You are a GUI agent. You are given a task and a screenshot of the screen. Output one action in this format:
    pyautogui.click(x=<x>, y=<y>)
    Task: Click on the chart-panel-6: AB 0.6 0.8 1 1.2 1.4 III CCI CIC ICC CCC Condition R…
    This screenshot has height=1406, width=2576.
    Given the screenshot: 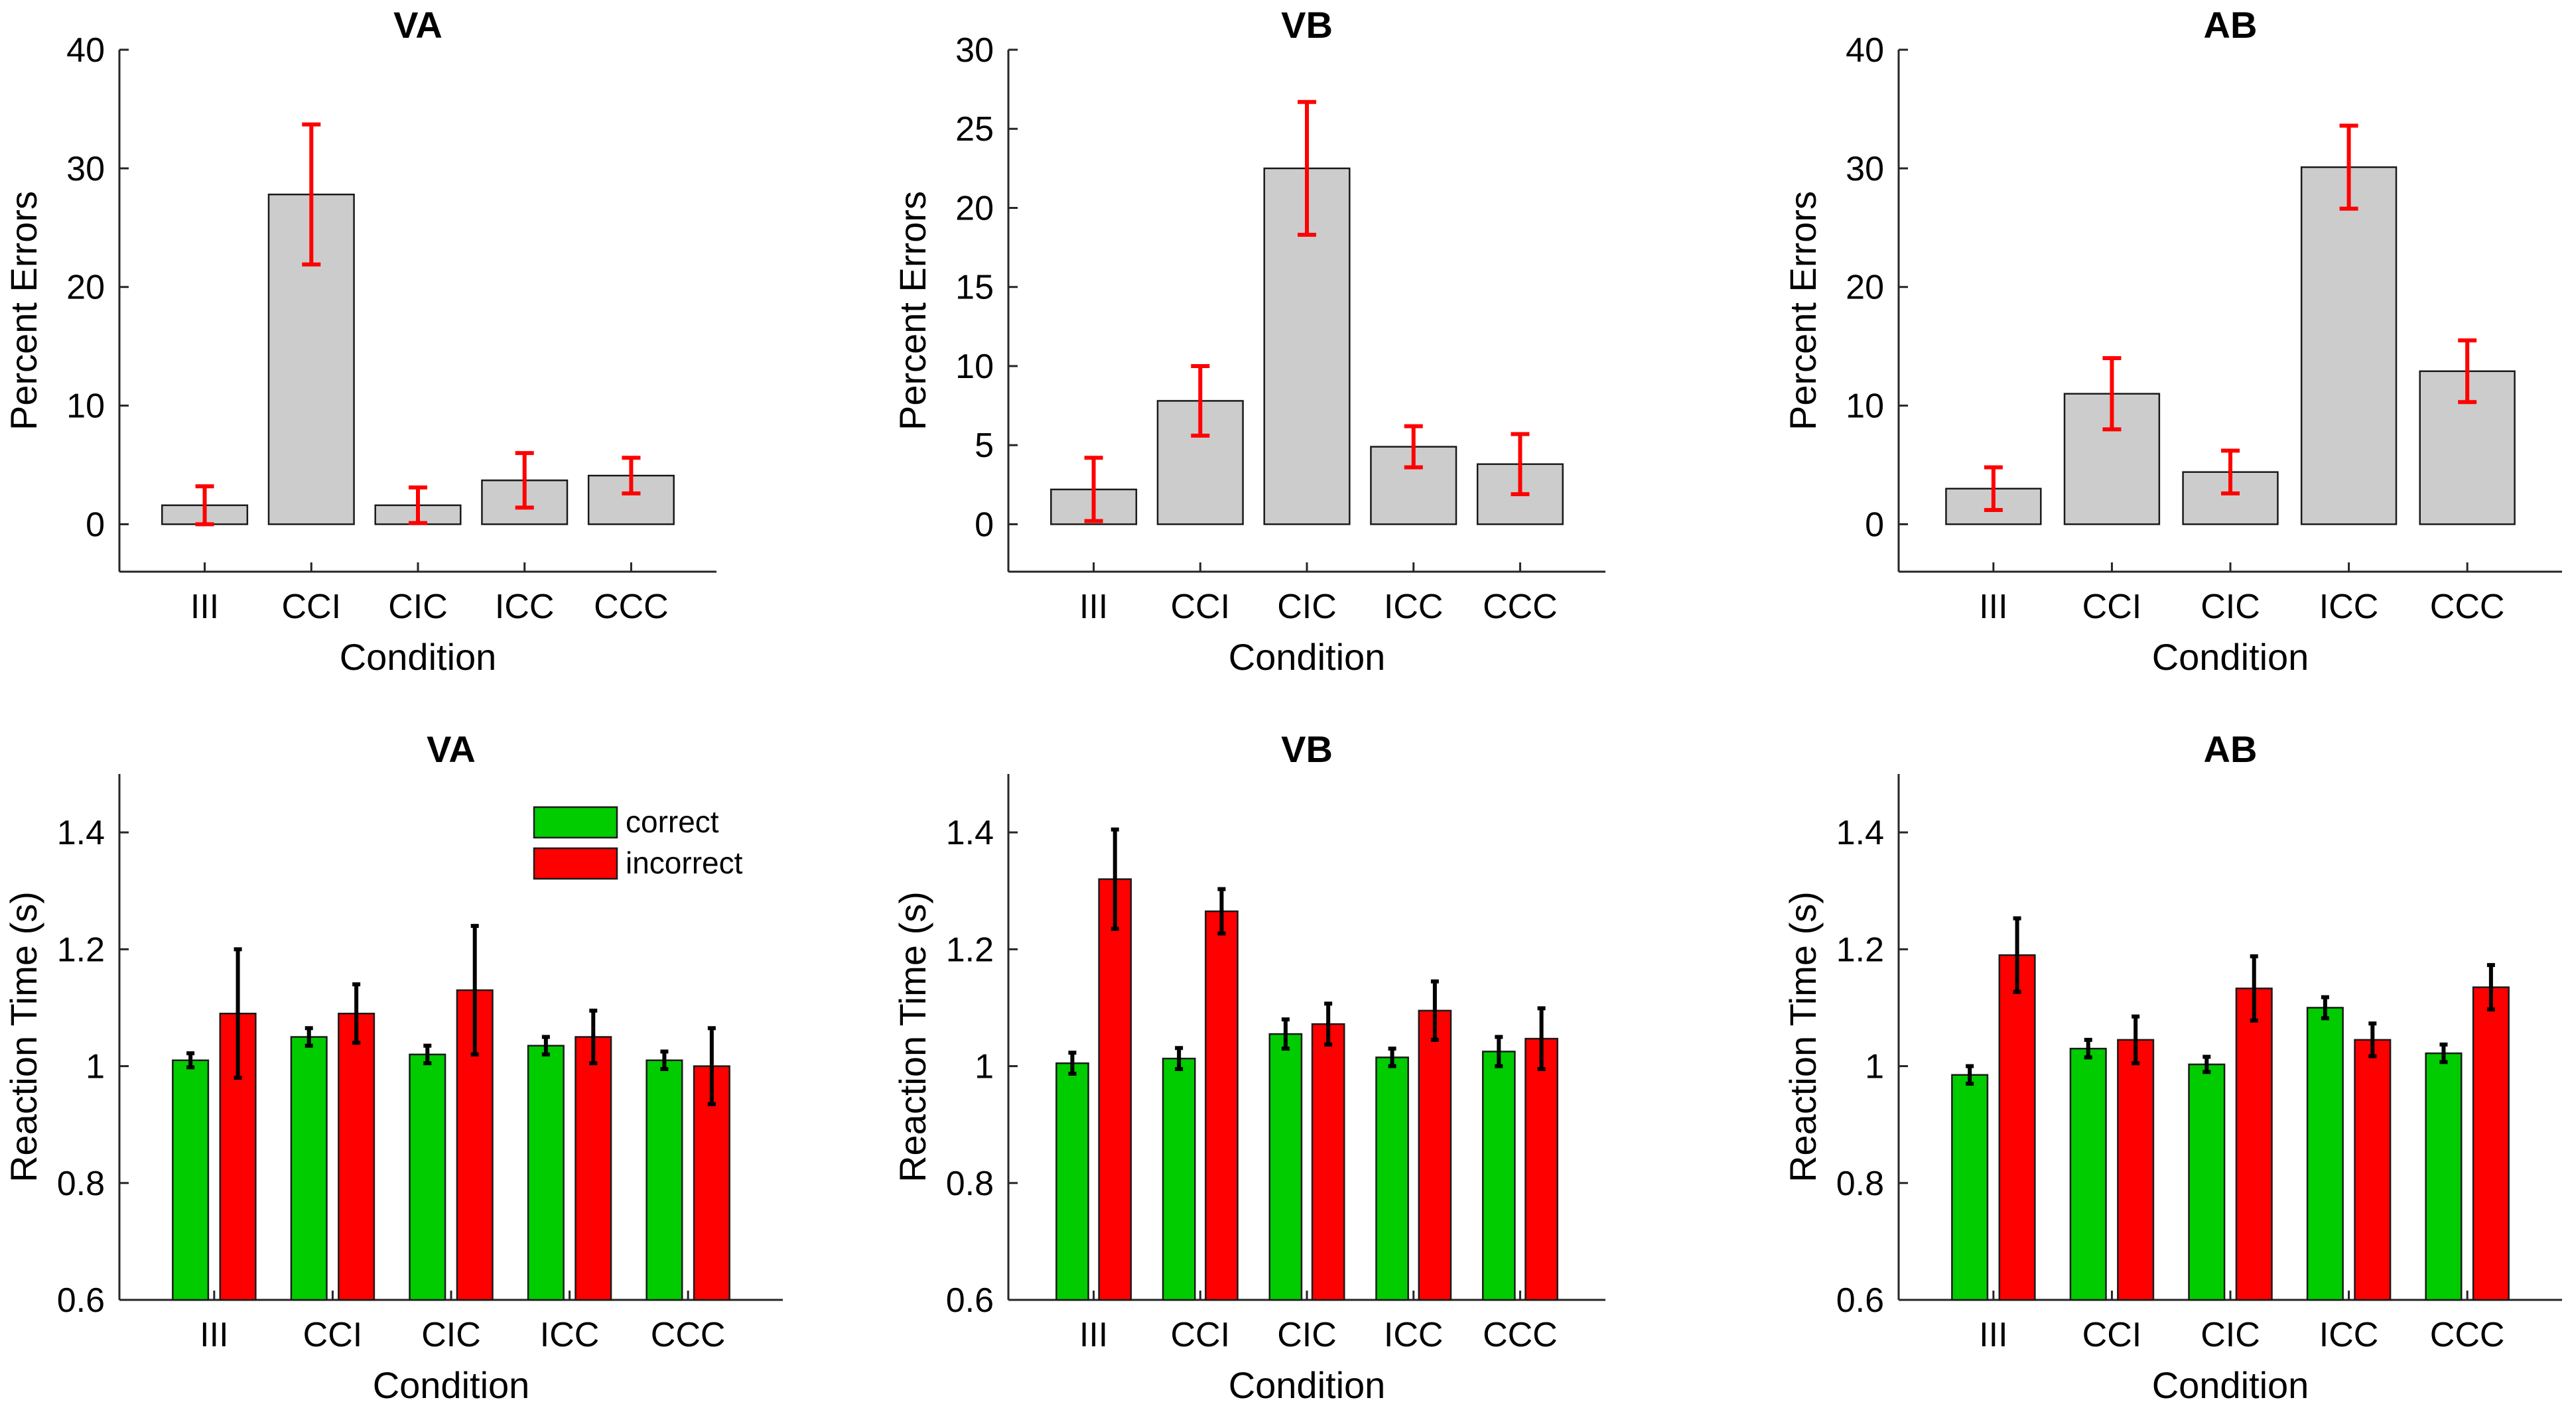 What is the action you would take?
    pyautogui.click(x=2172, y=1067)
    